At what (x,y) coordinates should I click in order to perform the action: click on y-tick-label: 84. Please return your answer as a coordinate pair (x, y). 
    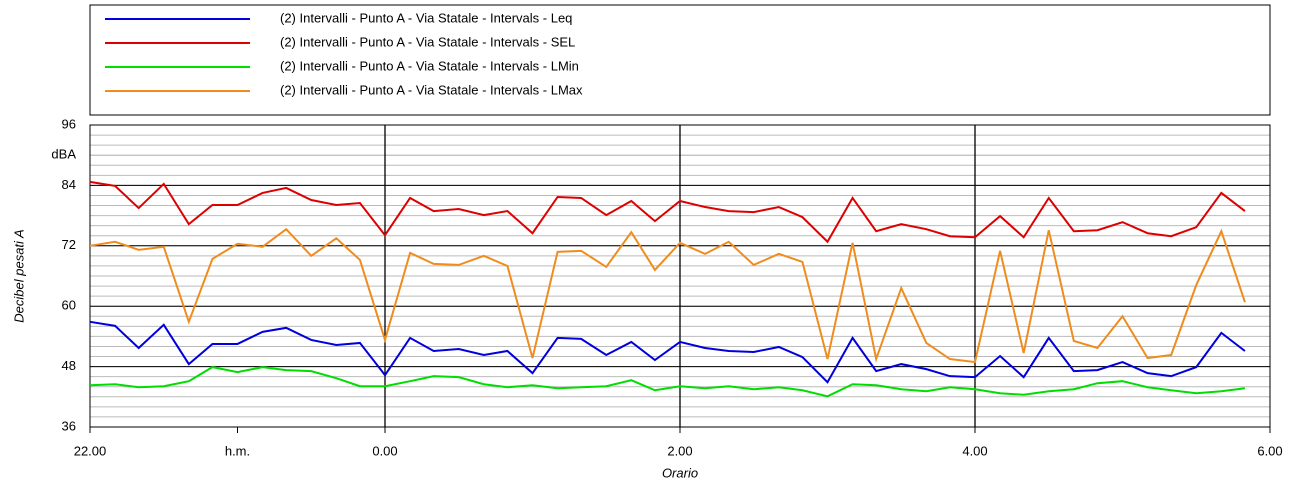
    Looking at the image, I should click on (69, 184).